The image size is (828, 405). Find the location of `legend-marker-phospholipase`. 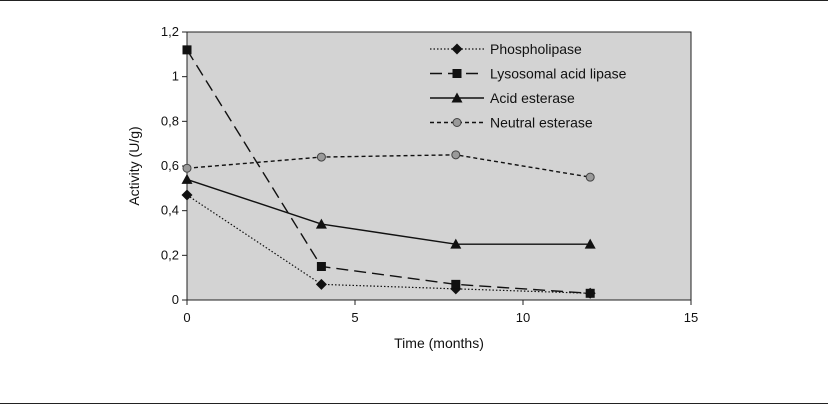

legend-marker-phospholipase is located at coordinates (457, 49).